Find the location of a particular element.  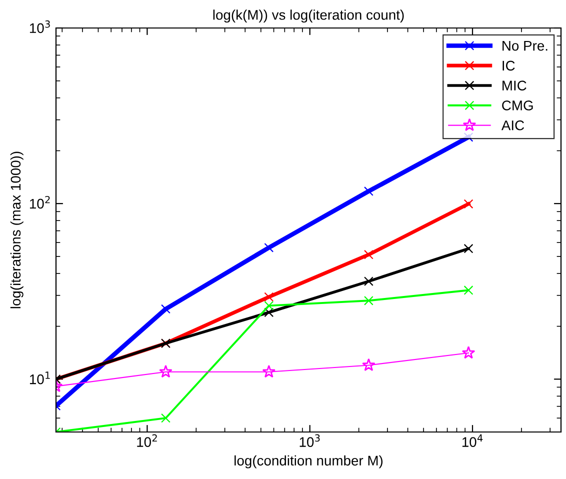

y-tick-label: 10$^{3}$ is located at coordinates (40, 27).